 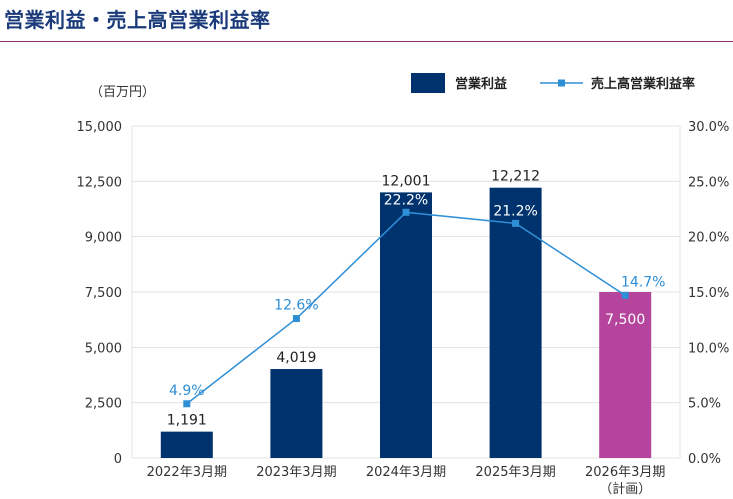 What do you see at coordinates (366, 41) in the screenshot?
I see `title-divider` at bounding box center [366, 41].